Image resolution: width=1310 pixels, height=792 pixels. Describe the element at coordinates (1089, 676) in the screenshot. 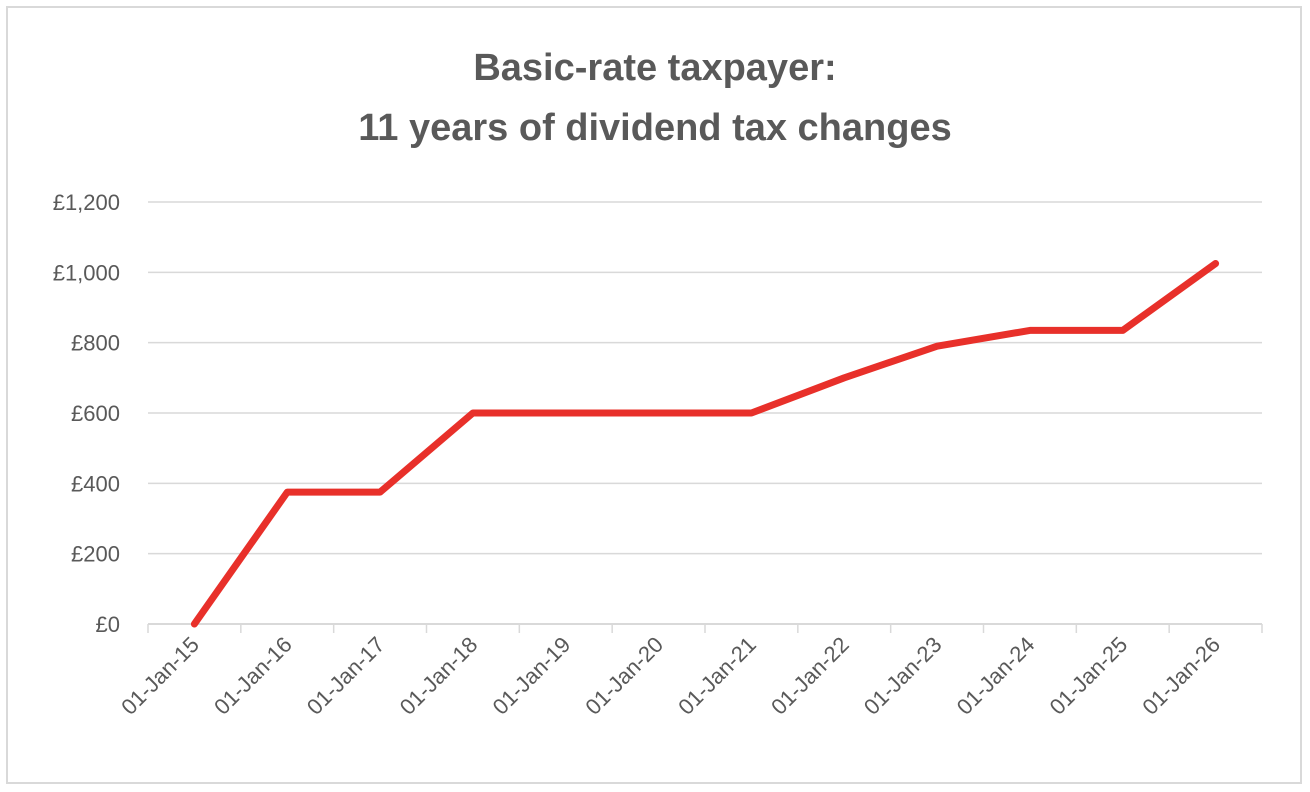

I see `x-tick-label: 01-Jan-25` at that location.